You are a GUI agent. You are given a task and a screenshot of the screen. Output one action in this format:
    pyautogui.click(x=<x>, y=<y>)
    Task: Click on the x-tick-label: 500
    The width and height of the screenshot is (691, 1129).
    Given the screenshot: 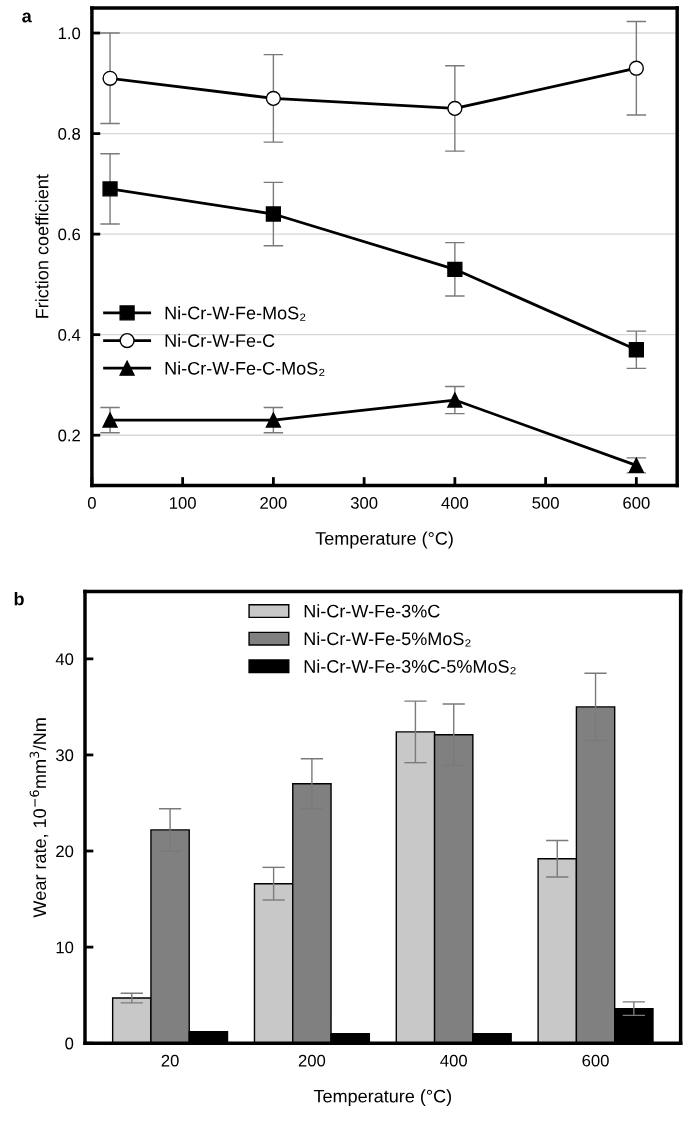 What is the action you would take?
    pyautogui.click(x=545, y=503)
    